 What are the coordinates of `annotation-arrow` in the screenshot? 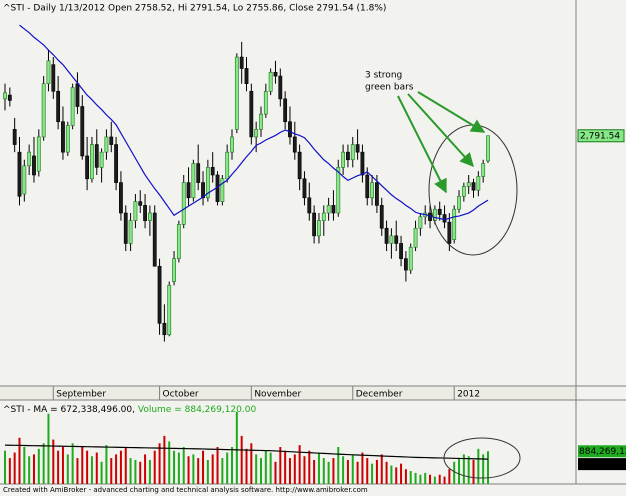 It's located at (451, 112).